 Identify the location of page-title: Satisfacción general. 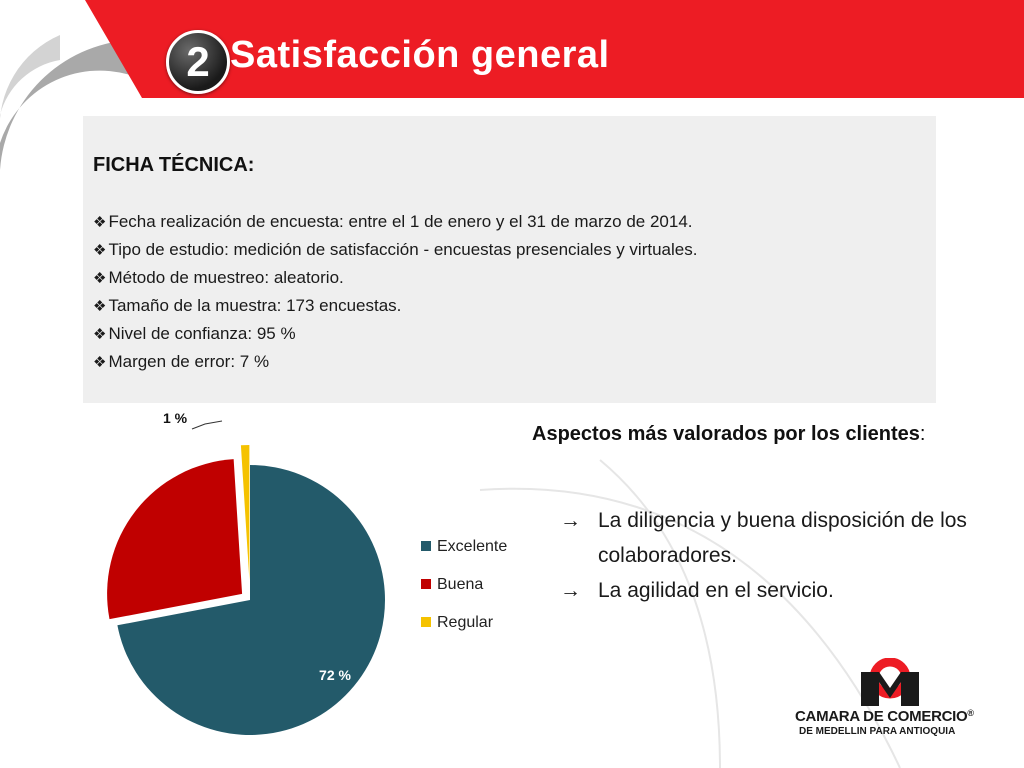
(420, 55).